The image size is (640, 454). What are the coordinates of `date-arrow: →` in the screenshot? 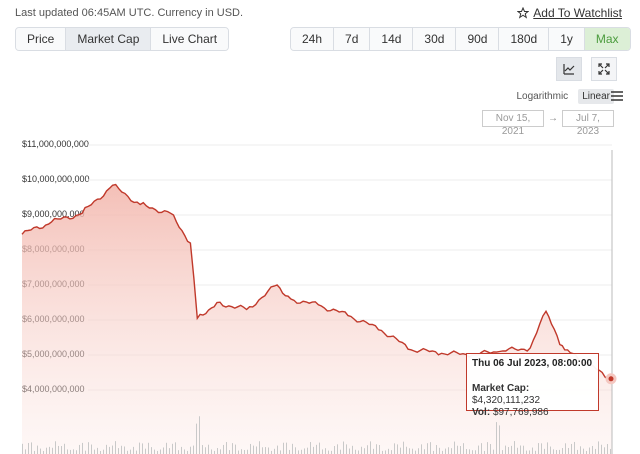 It's located at (553, 118).